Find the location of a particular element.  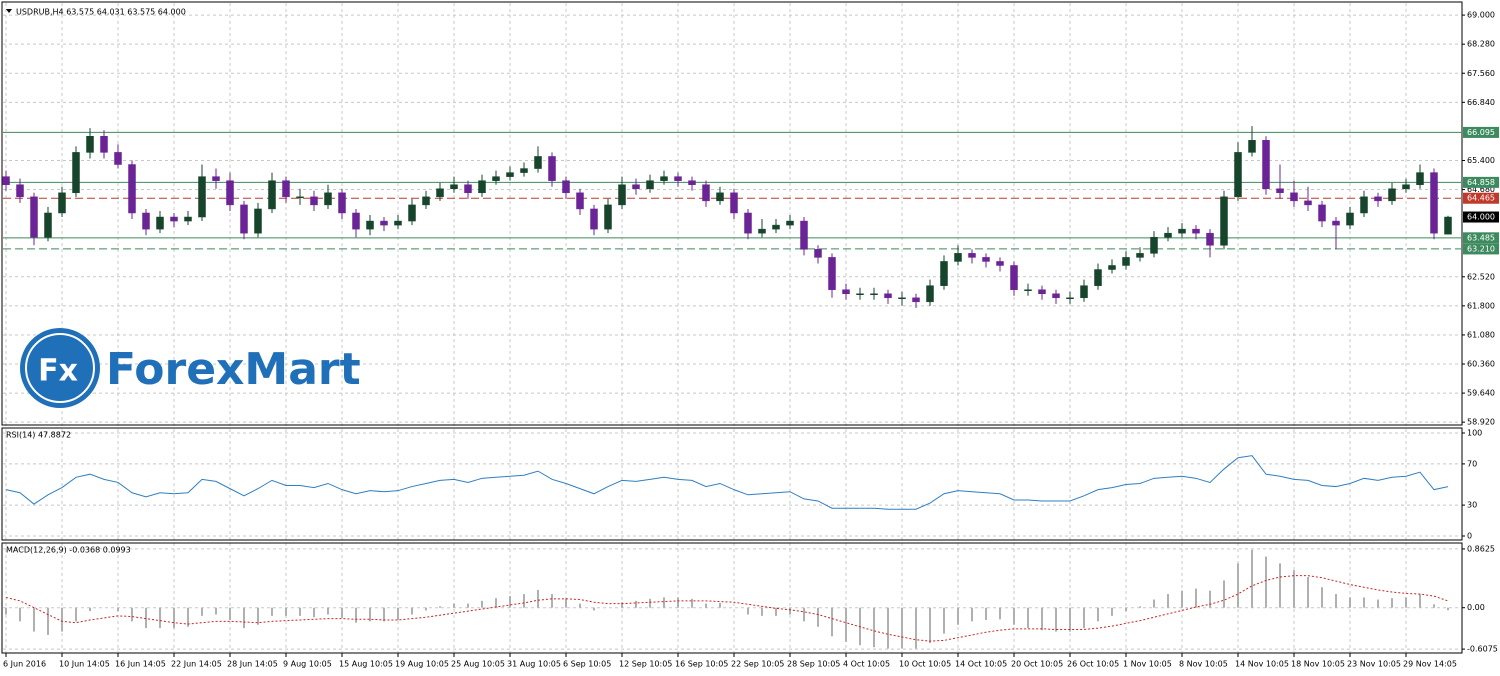

y-tick-label: 64.680 is located at coordinates (1481, 189).